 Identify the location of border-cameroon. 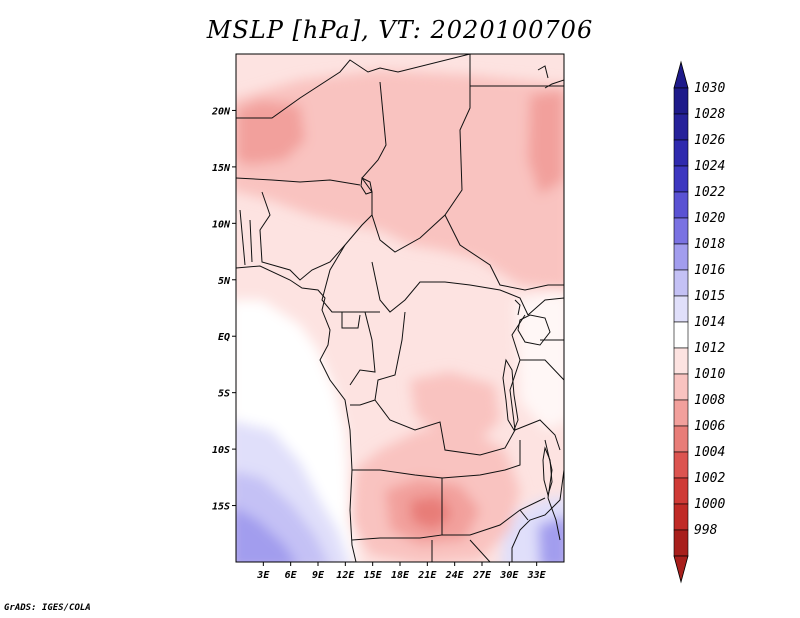
(350, 278).